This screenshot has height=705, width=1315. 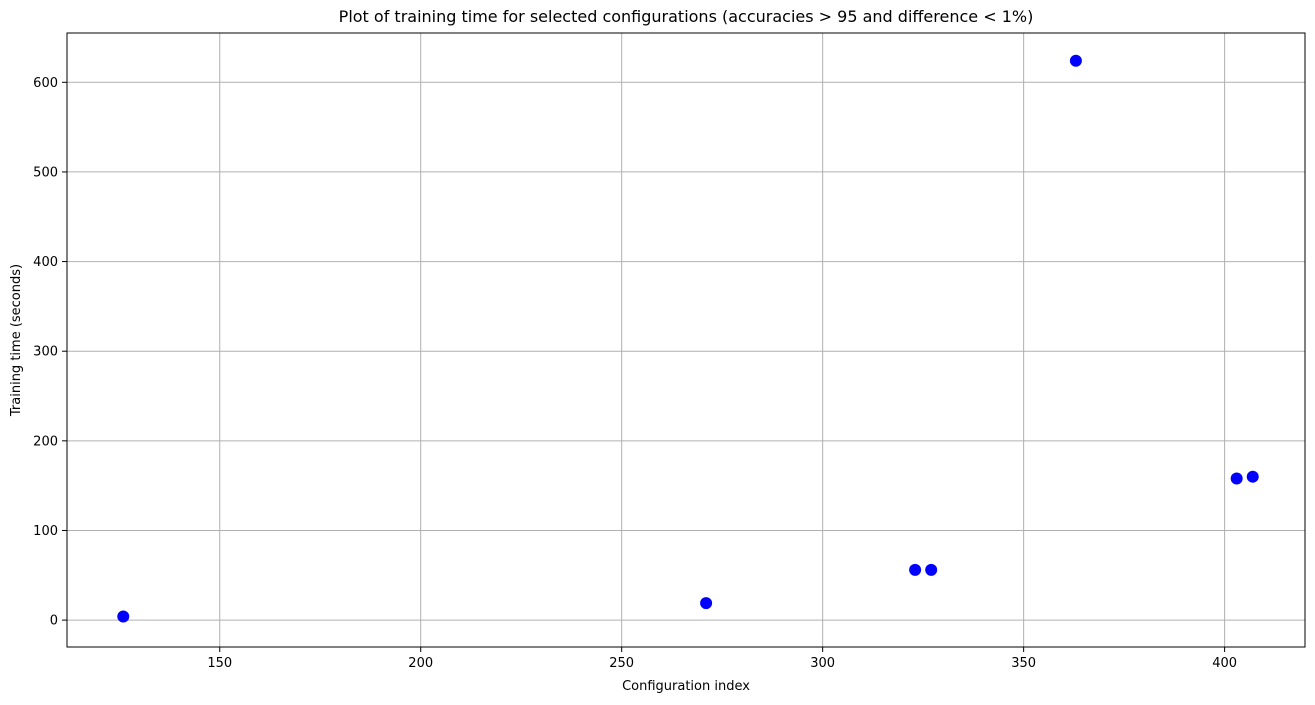 What do you see at coordinates (621, 663) in the screenshot?
I see `x-tick-label: 250` at bounding box center [621, 663].